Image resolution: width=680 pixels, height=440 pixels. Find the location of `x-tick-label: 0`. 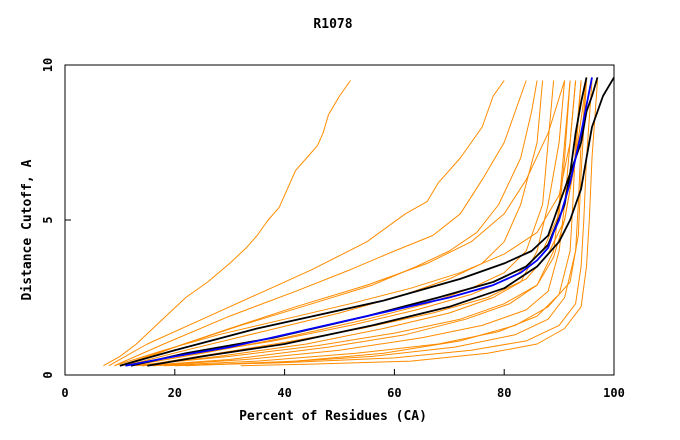

x-tick-label: 0 is located at coordinates (64, 393).